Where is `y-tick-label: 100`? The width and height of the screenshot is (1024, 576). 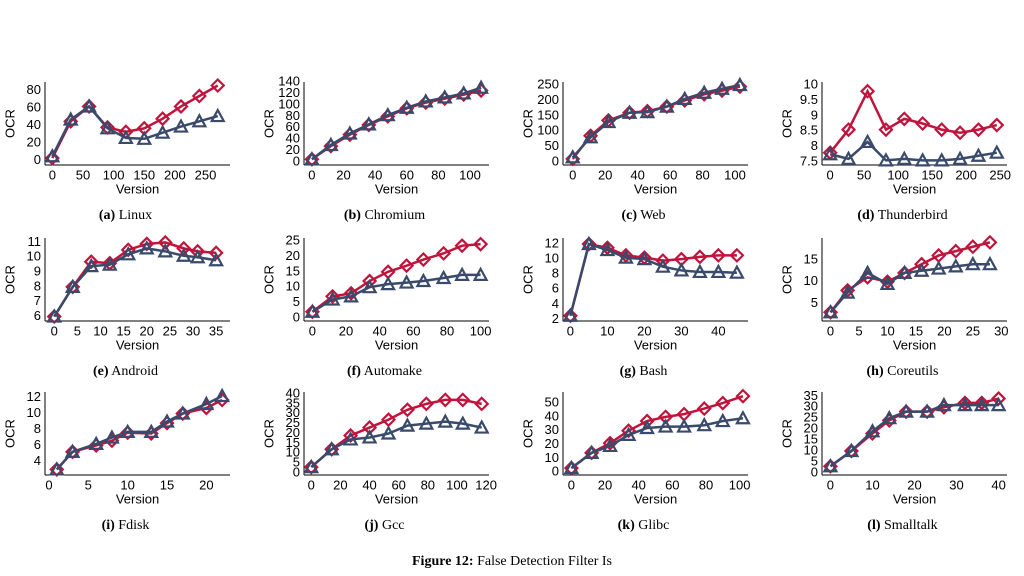 y-tick-label: 100 is located at coordinates (289, 103).